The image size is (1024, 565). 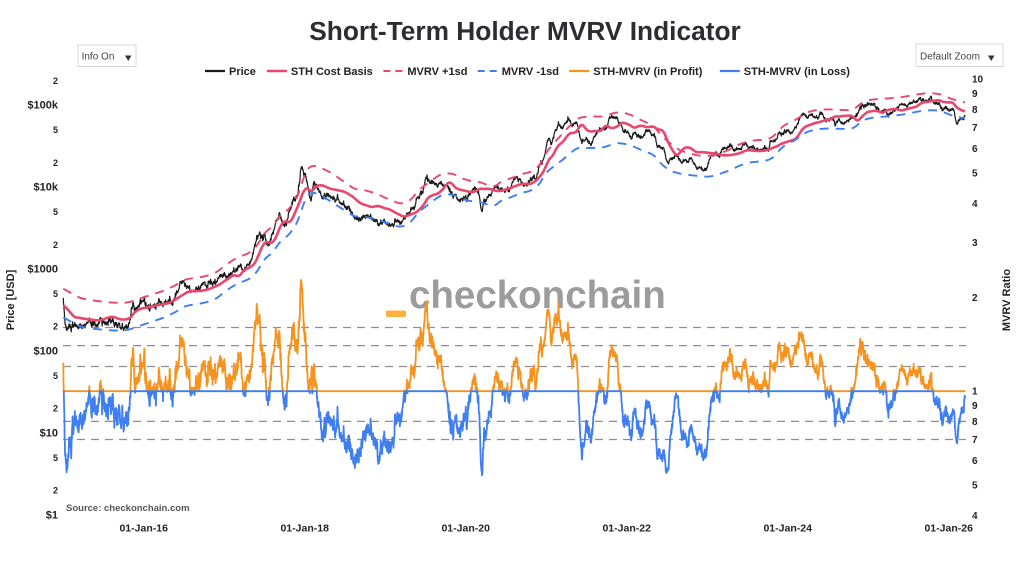 I want to click on svg-text: STH-MVRV (in Loss), so click(x=797, y=72).